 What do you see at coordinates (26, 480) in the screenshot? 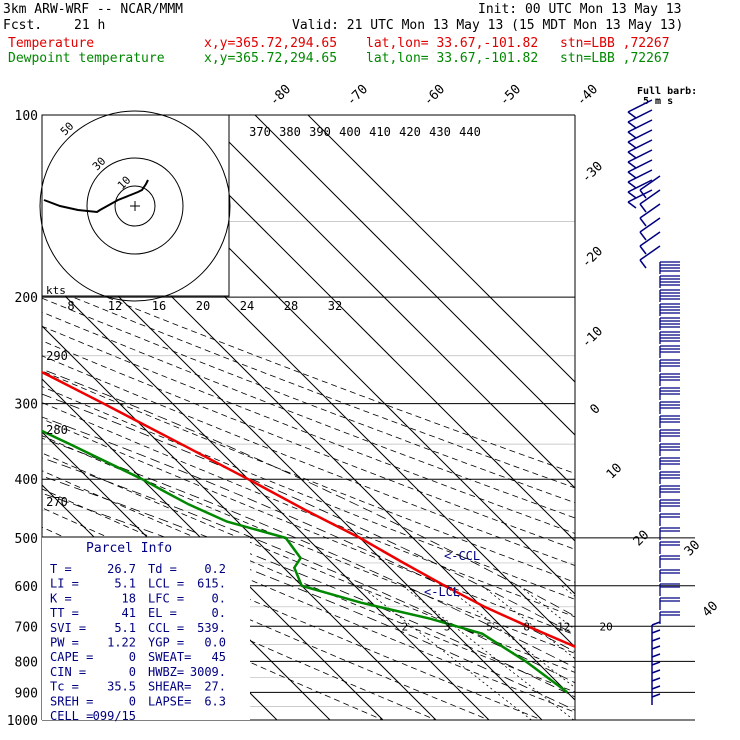
I see `pressure-label-400: 400` at bounding box center [26, 480].